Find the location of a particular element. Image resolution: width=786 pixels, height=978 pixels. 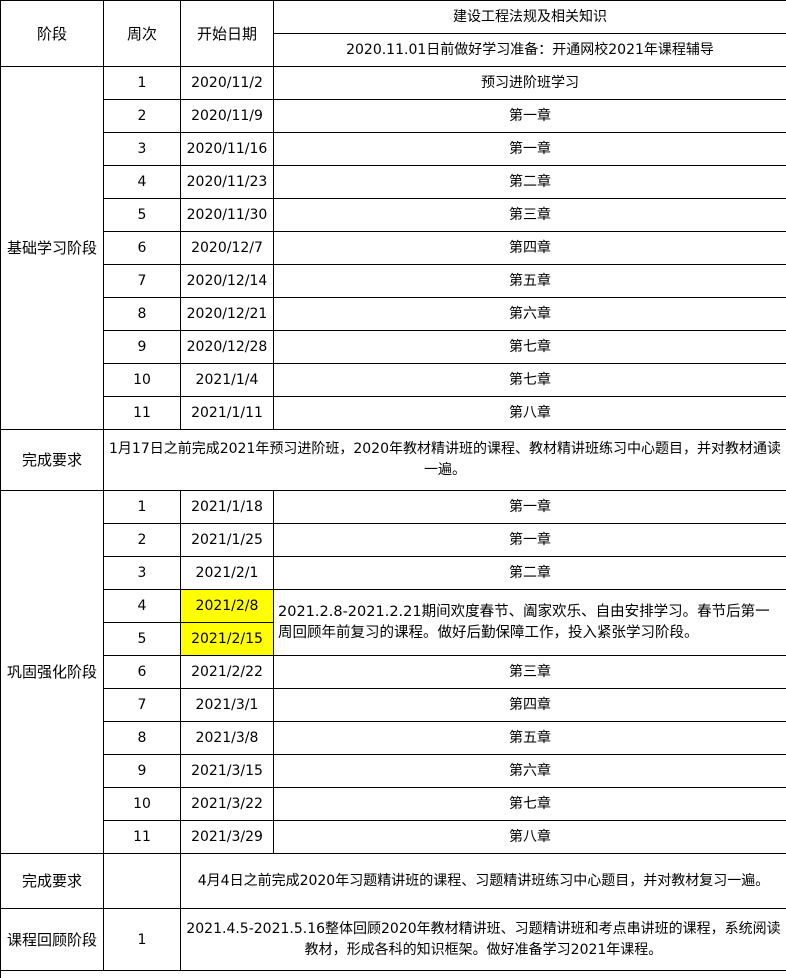

date-cell: 2020/12/14 is located at coordinates (227, 281).